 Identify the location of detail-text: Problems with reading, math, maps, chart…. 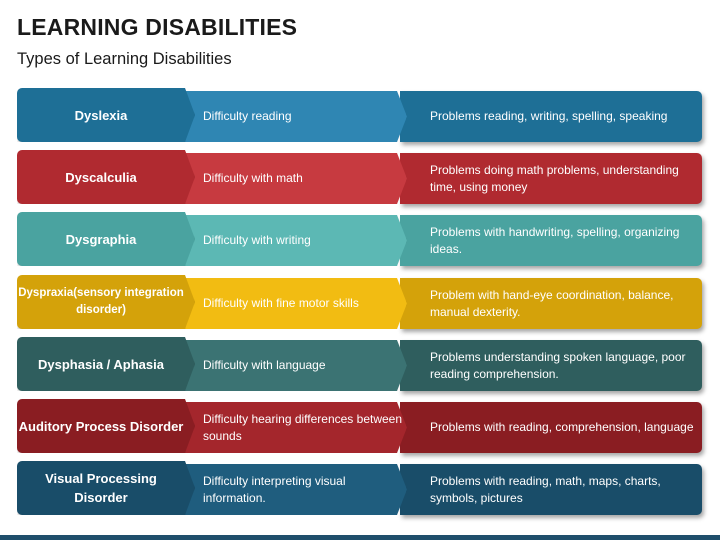
(545, 489).